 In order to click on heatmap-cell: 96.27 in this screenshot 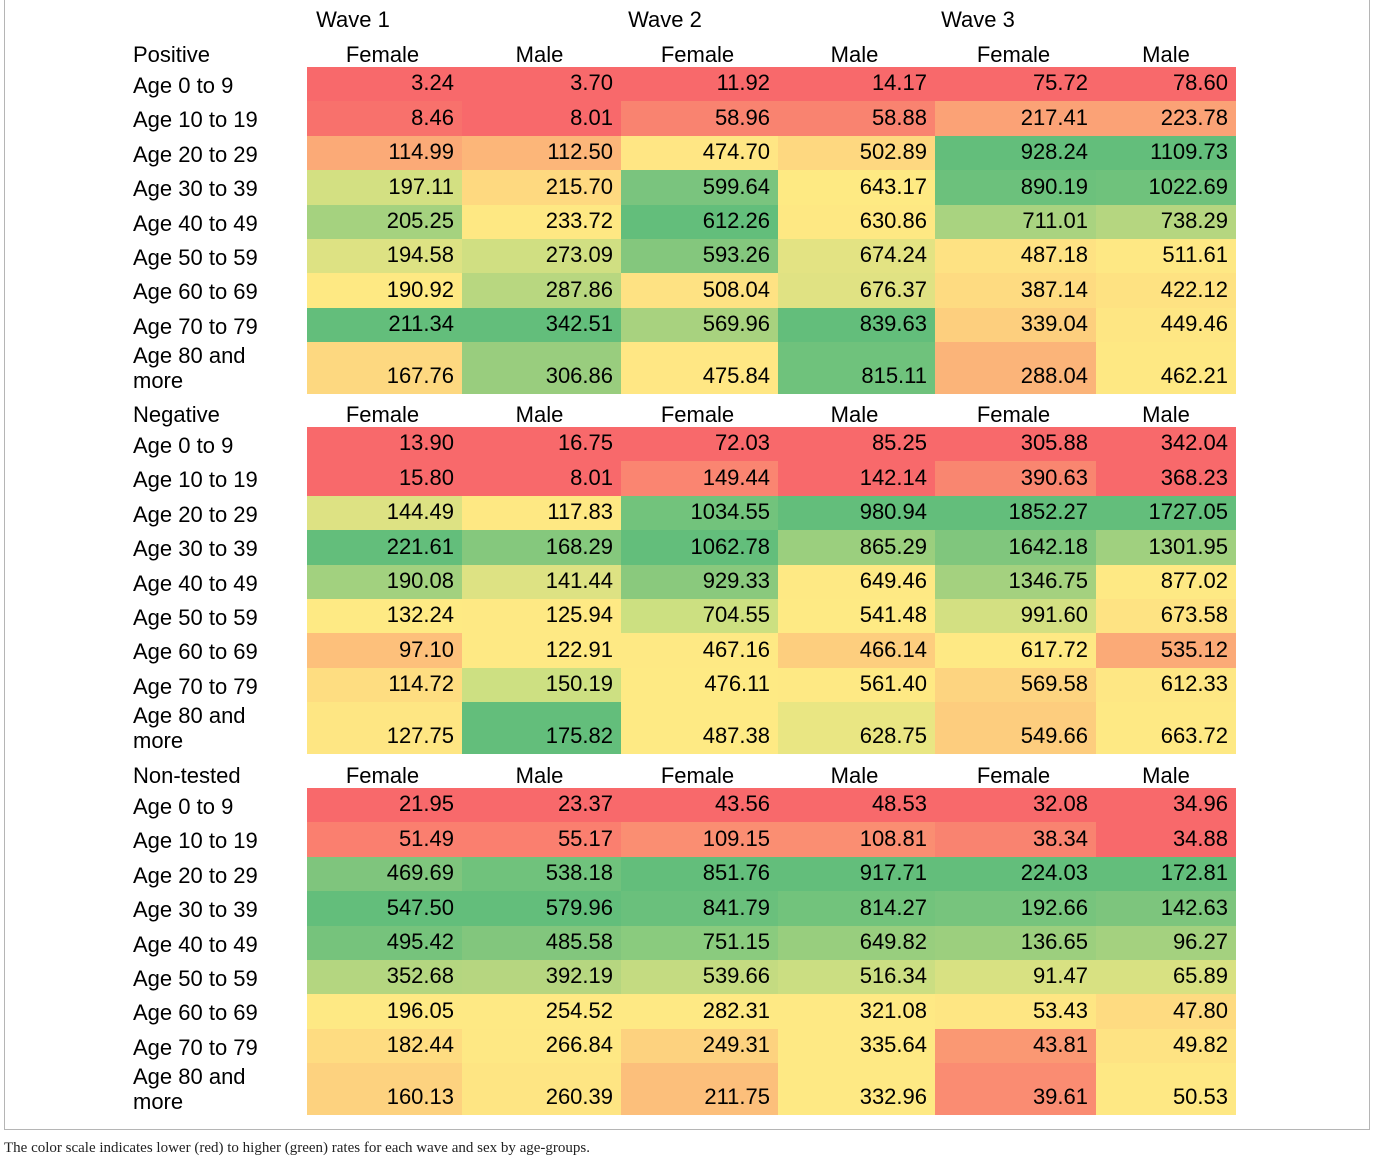, I will do `click(1166, 942)`.